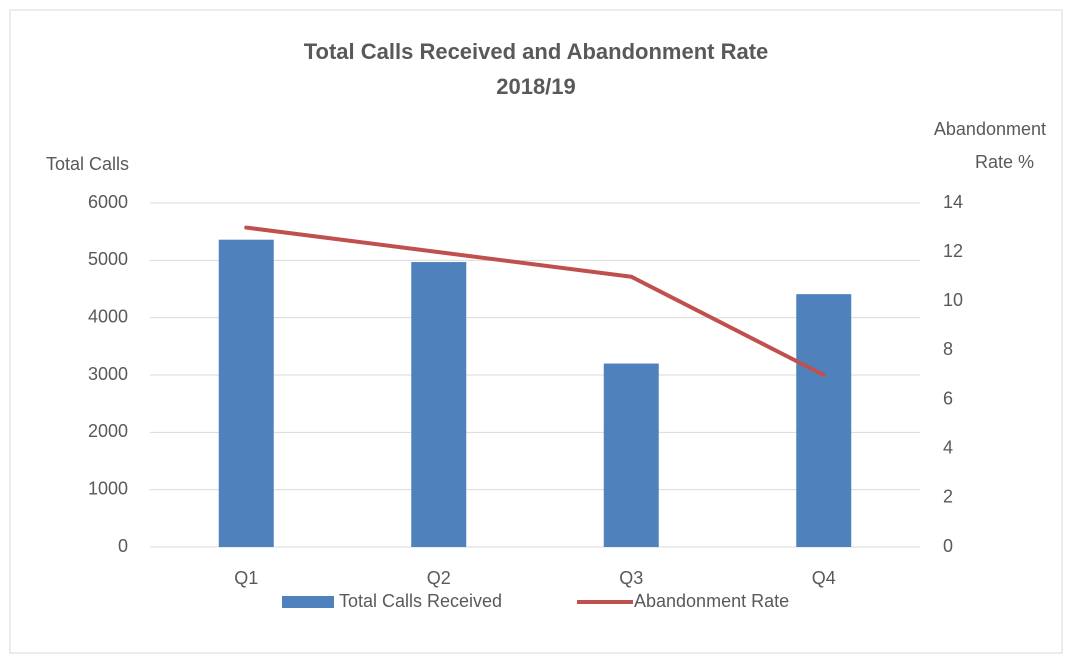 The width and height of the screenshot is (1073, 663). What do you see at coordinates (948, 546) in the screenshot?
I see `y2-tick-label: 0` at bounding box center [948, 546].